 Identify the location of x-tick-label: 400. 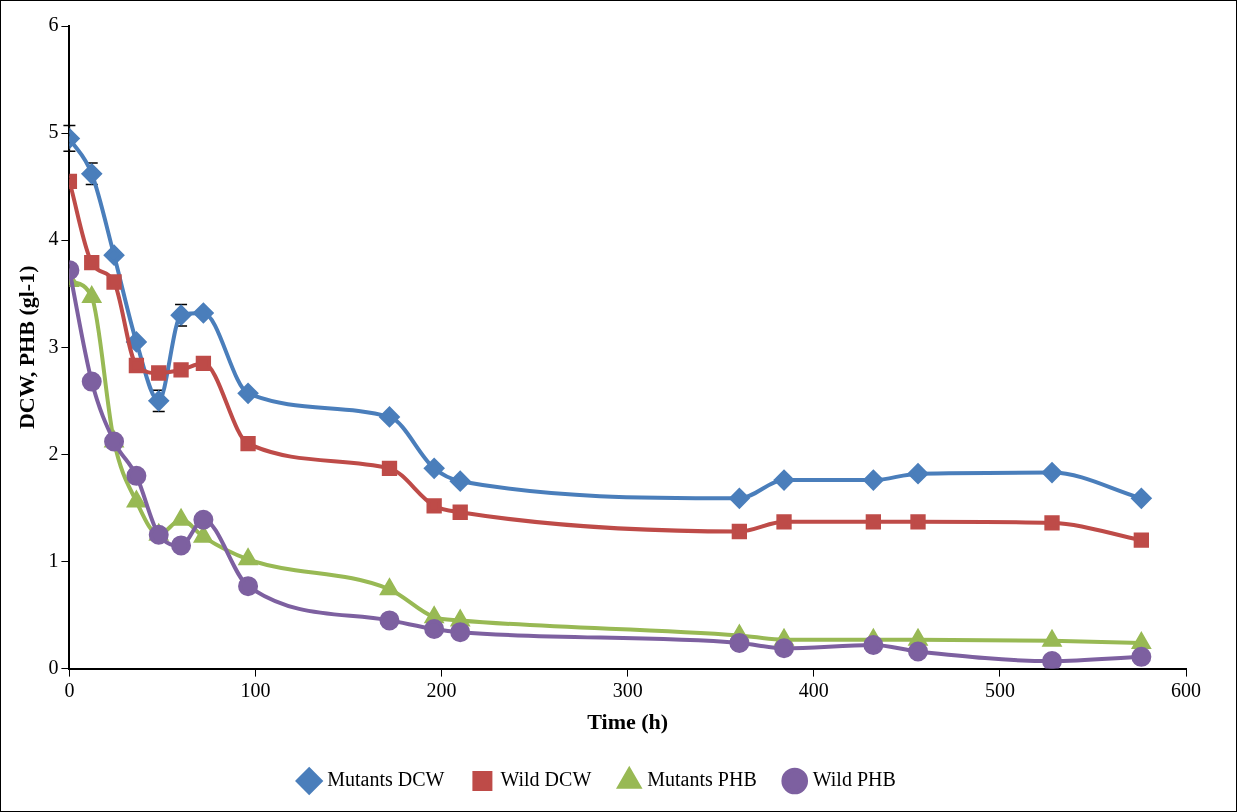
(813, 689).